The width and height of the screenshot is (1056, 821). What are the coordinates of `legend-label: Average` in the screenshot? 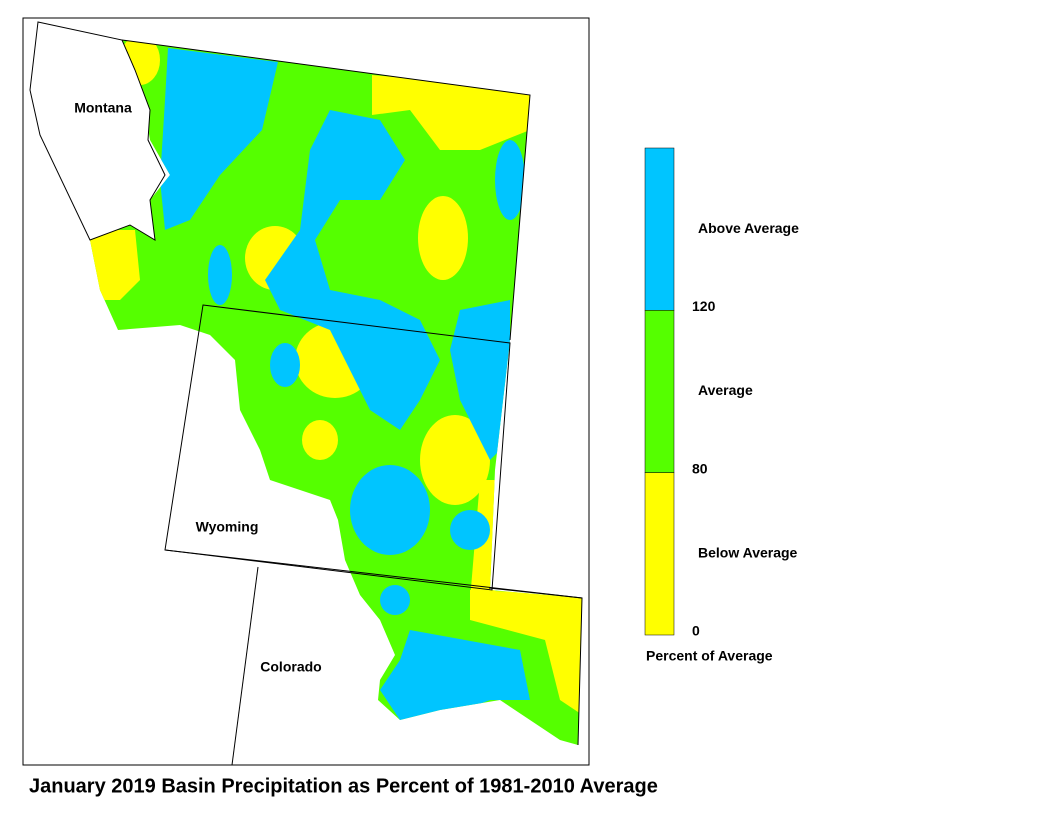 It's located at (725, 390).